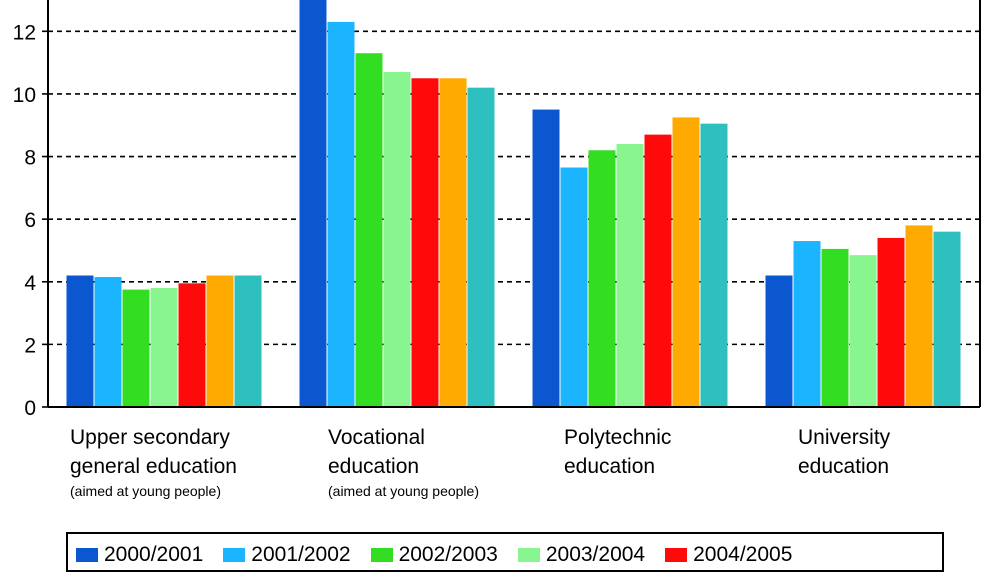 The image size is (1000, 572). What do you see at coordinates (30, 220) in the screenshot?
I see `y-tick-label: 6` at bounding box center [30, 220].